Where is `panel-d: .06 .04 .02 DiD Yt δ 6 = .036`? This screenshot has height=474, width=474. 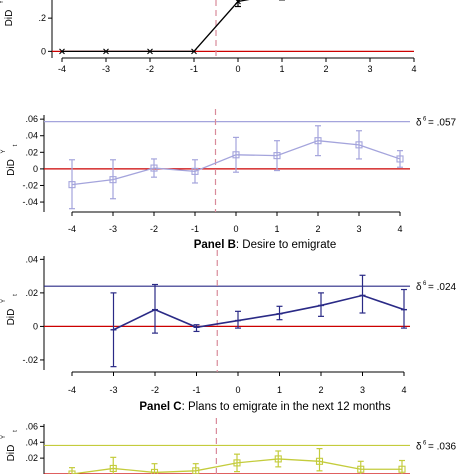
panel-d: .06 .04 .02 DiD Yt δ 6 = .036 is located at coordinates (229, 446).